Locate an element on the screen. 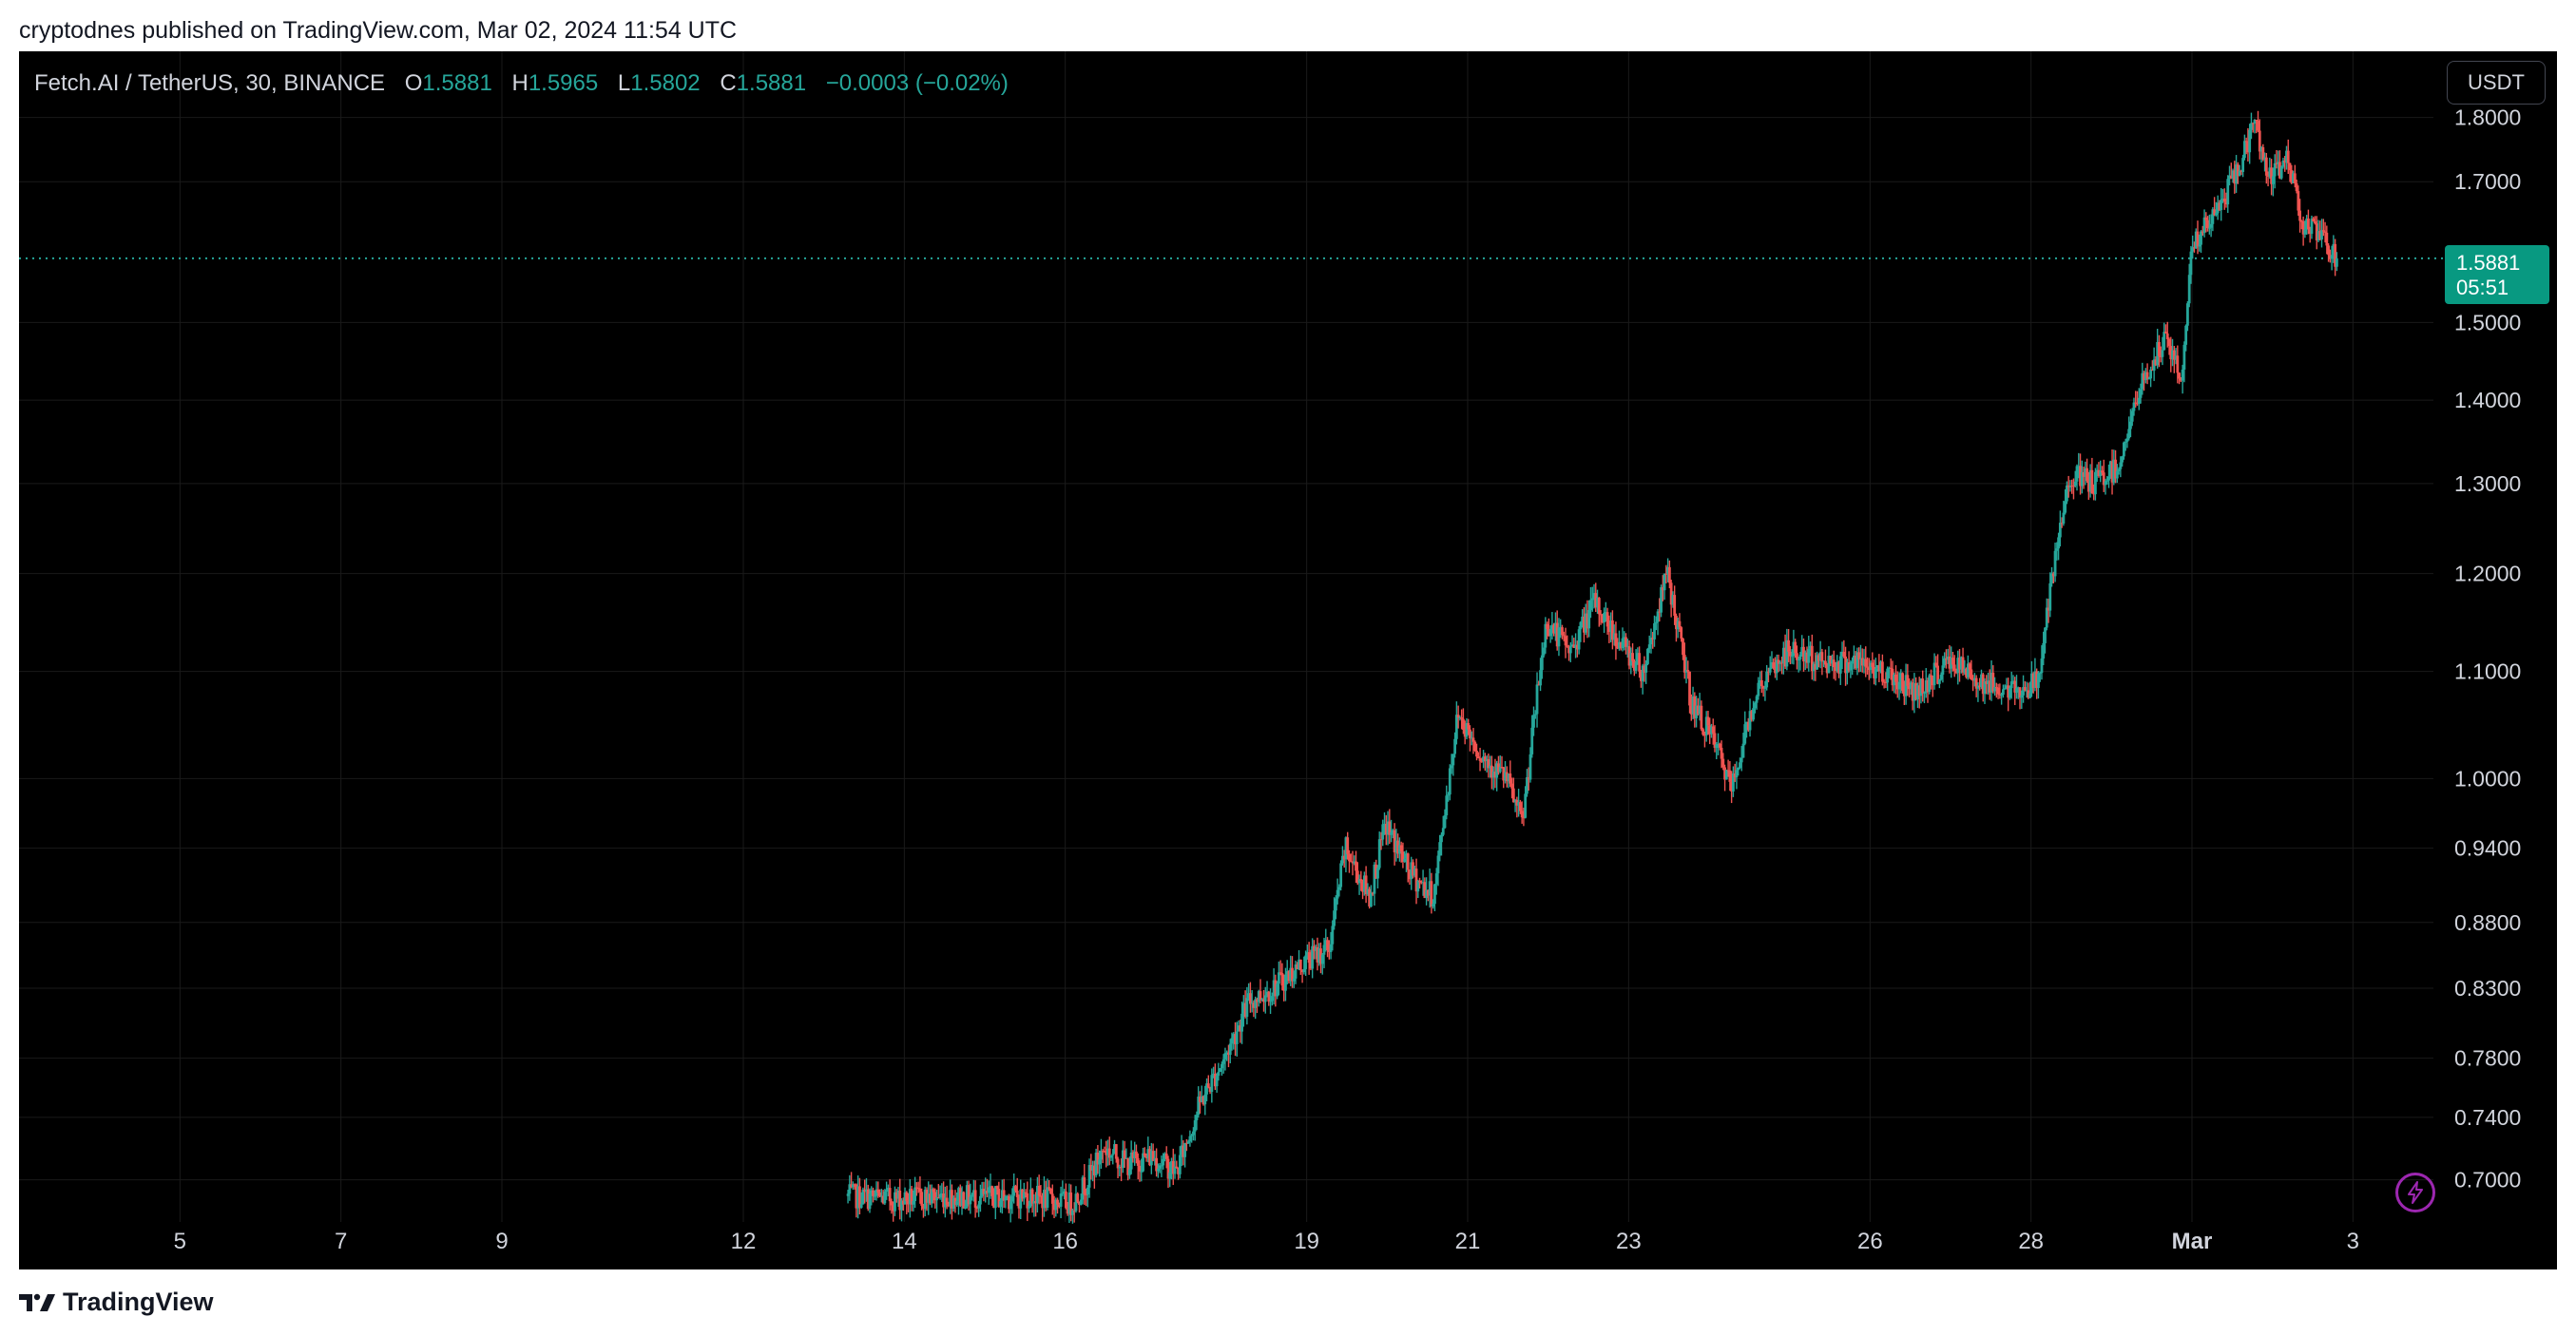 The width and height of the screenshot is (2576, 1336). time-tick-label: 12 is located at coordinates (744, 1241).